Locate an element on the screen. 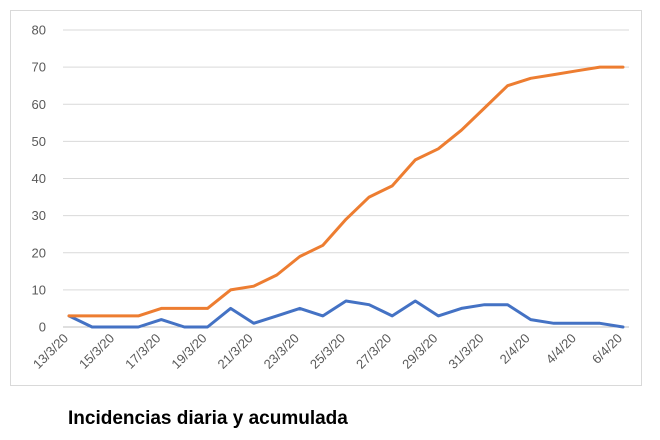 This screenshot has height=440, width=660. x-tick-label: 25/3/20 is located at coordinates (327, 351).